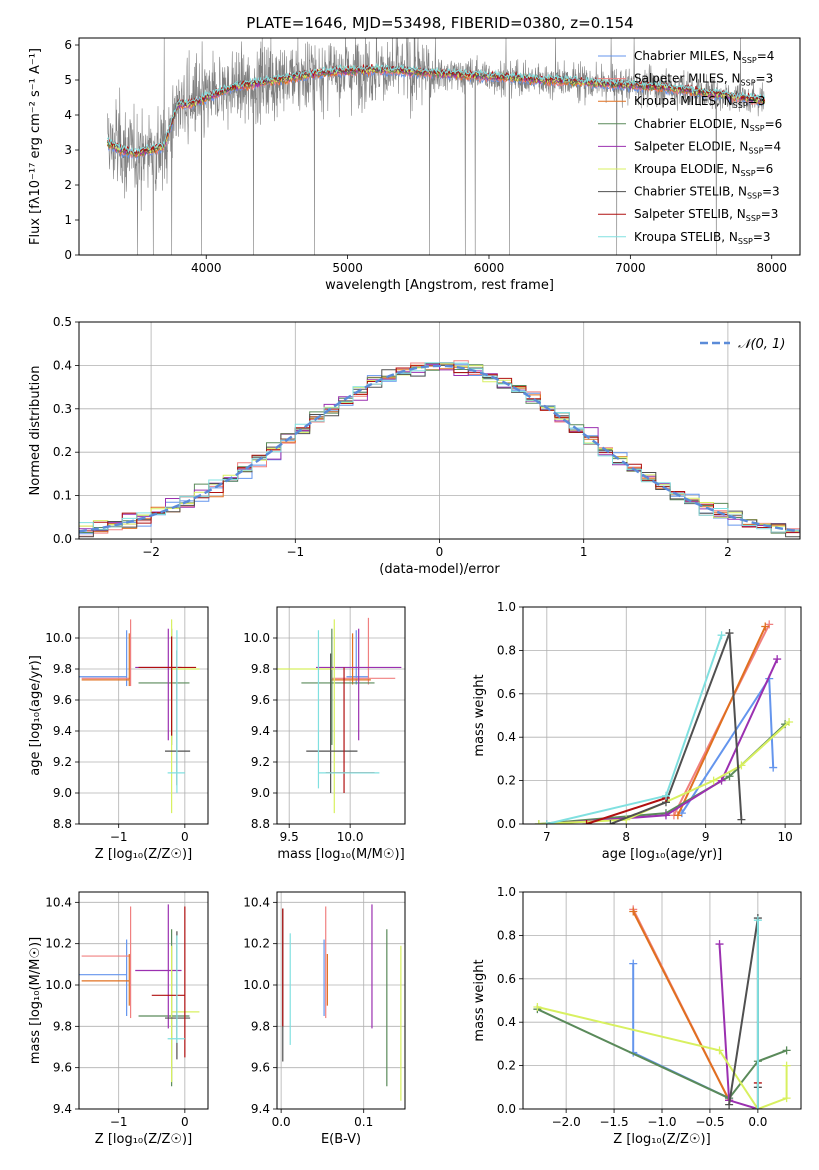 Image resolution: width=819 pixels, height=1170 pixels. I want to click on x-tick-label: 9, so click(706, 837).